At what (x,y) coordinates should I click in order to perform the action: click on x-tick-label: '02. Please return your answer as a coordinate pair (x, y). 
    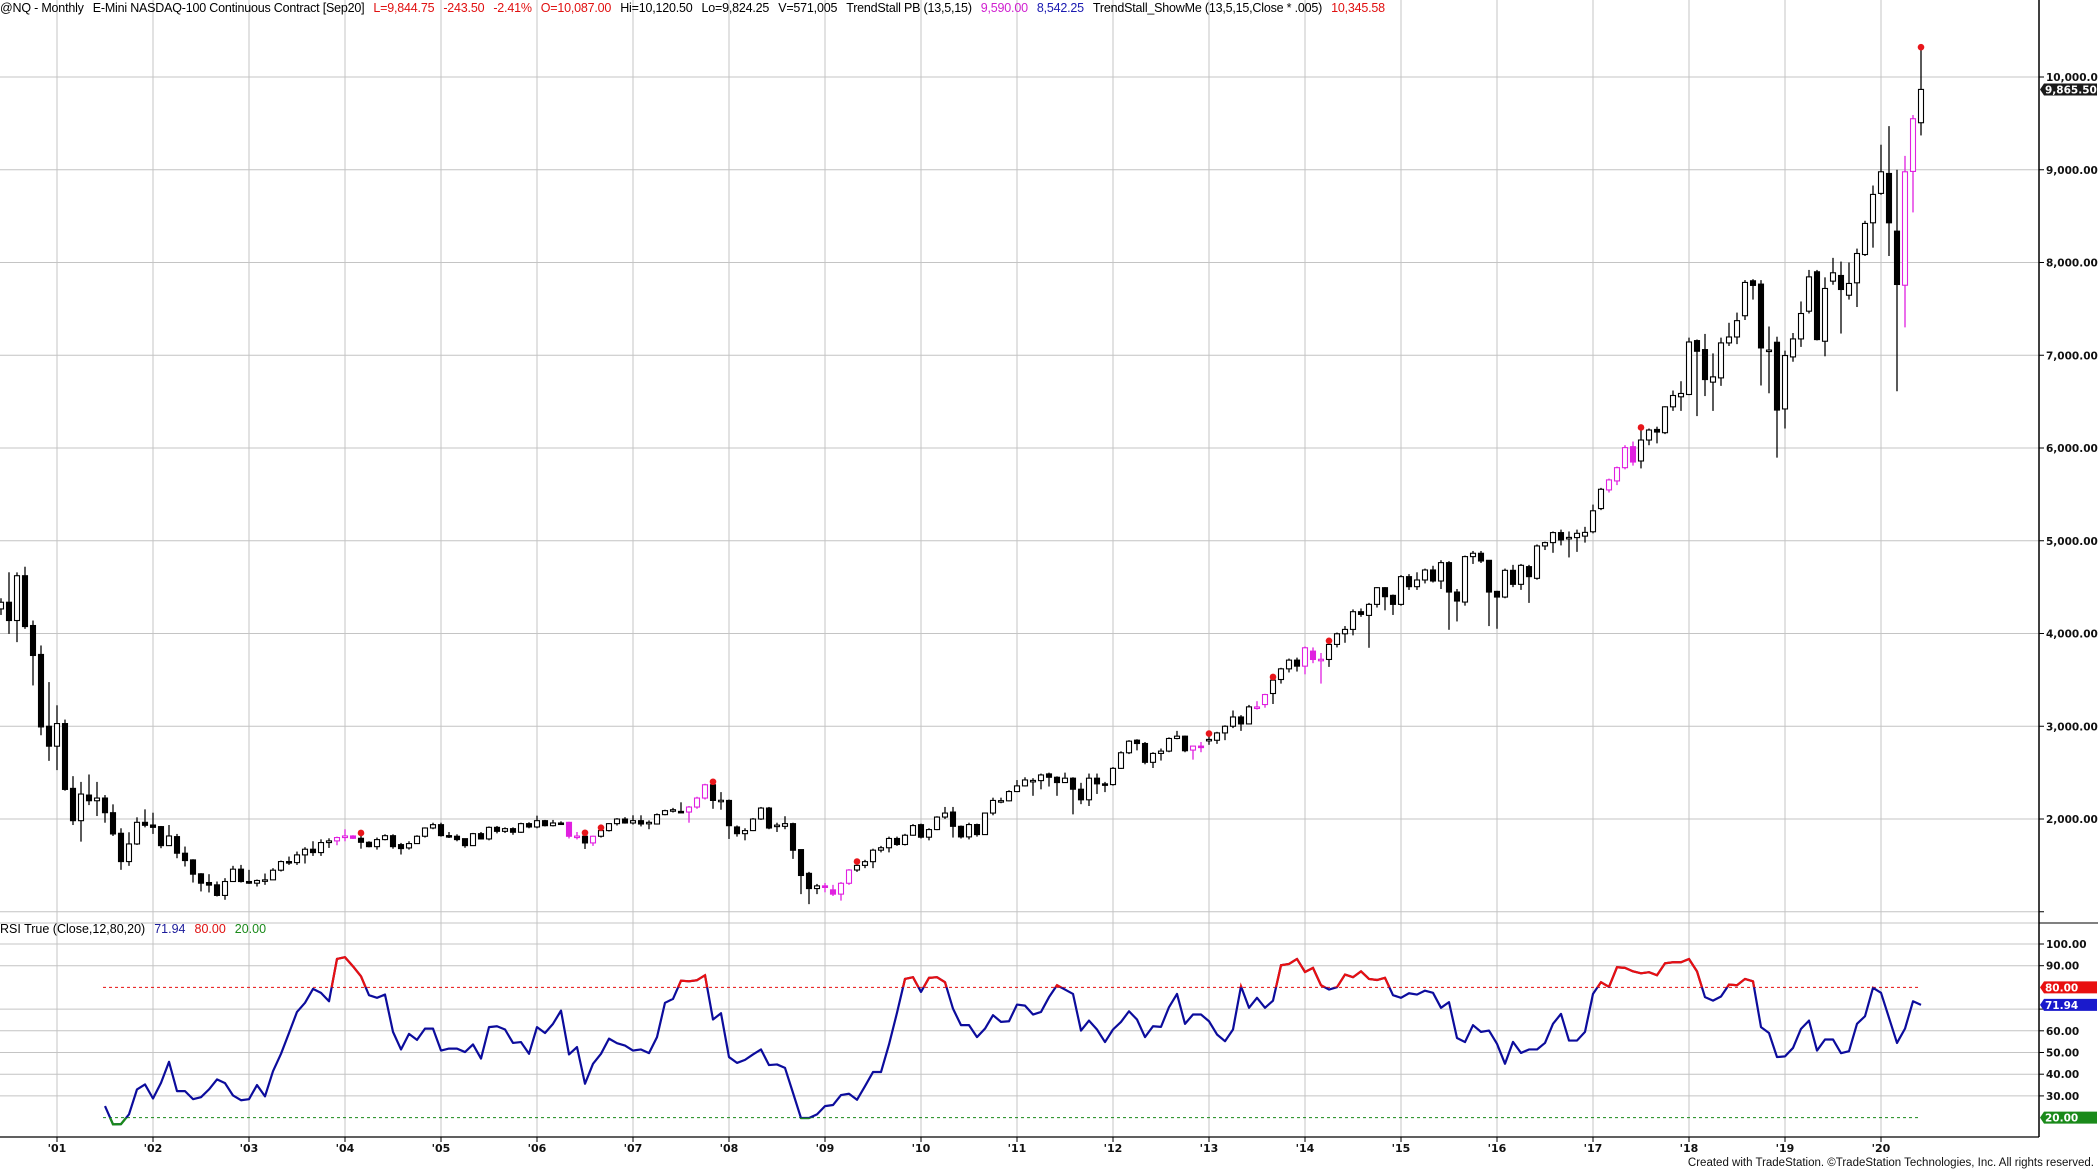
    Looking at the image, I should click on (153, 1148).